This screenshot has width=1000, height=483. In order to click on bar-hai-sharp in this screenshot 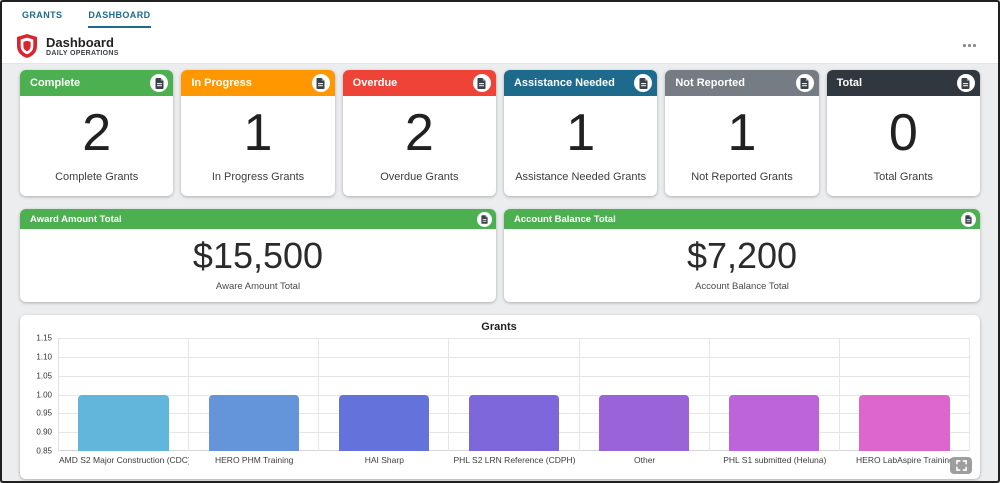, I will do `click(384, 422)`.